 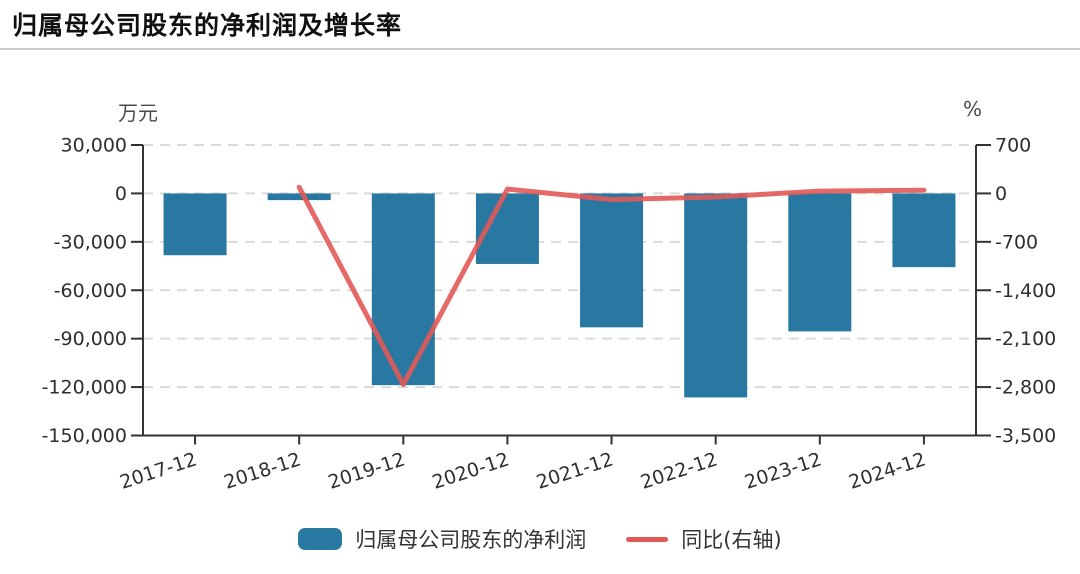 I want to click on left-axis-tick-label: -60,000, so click(x=90, y=291).